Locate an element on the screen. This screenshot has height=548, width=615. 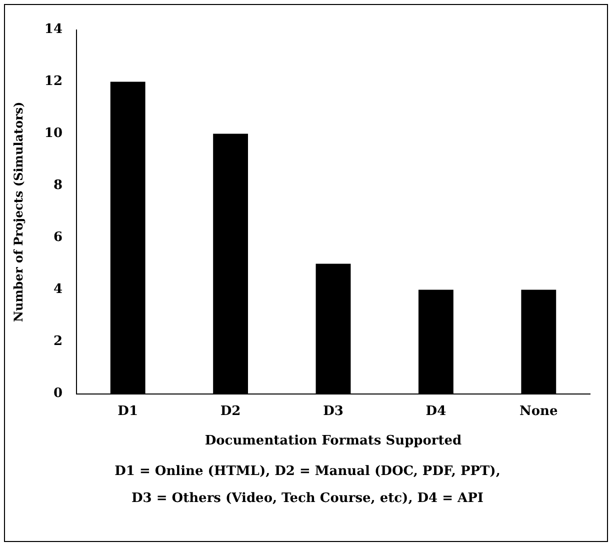
y-tick-label: 10 is located at coordinates (53, 134).